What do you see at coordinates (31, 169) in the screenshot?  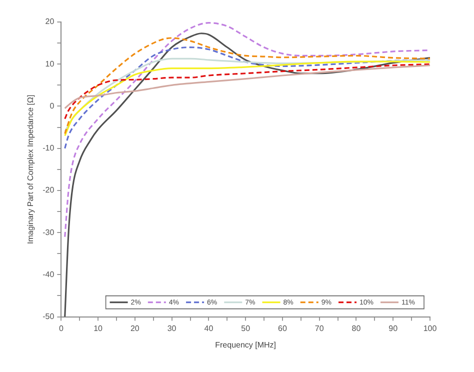 I see `y-axis-title: Imaginary Part of Complex Impedance [Ω]` at bounding box center [31, 169].